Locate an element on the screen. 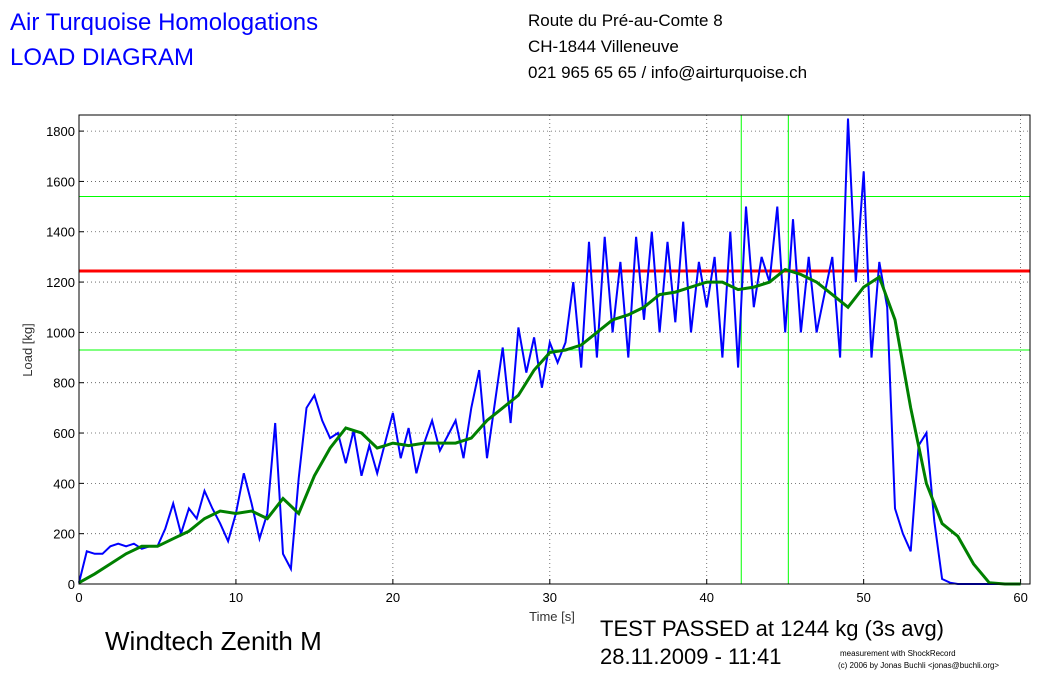 The width and height of the screenshot is (1055, 679). address-line: 021 965 65 65 / info@airturquoise.ch is located at coordinates (667, 72).